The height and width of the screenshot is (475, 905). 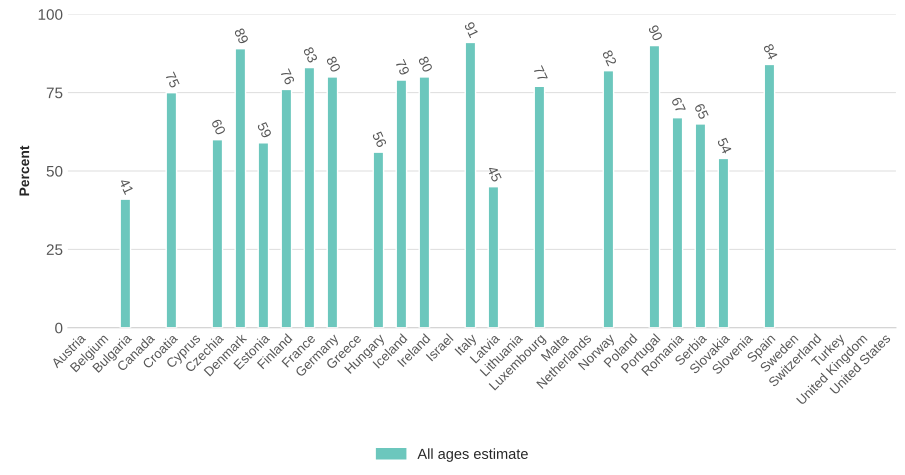 I want to click on y-tick-label: 100, so click(x=50, y=14).